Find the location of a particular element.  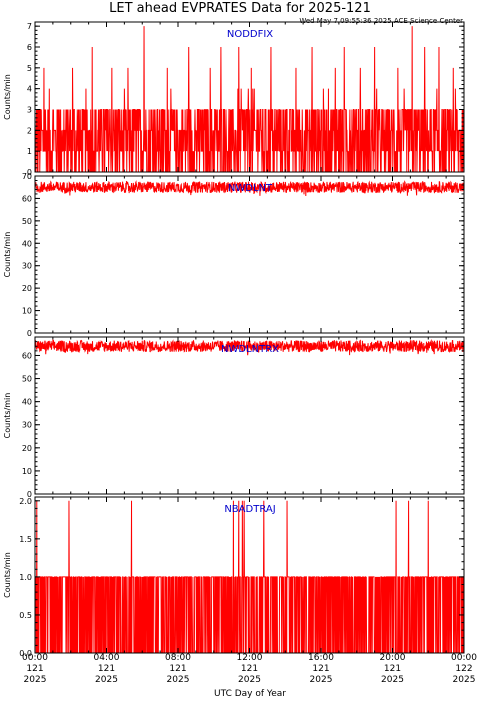

panel-label: NWDLNT is located at coordinates (250, 188).